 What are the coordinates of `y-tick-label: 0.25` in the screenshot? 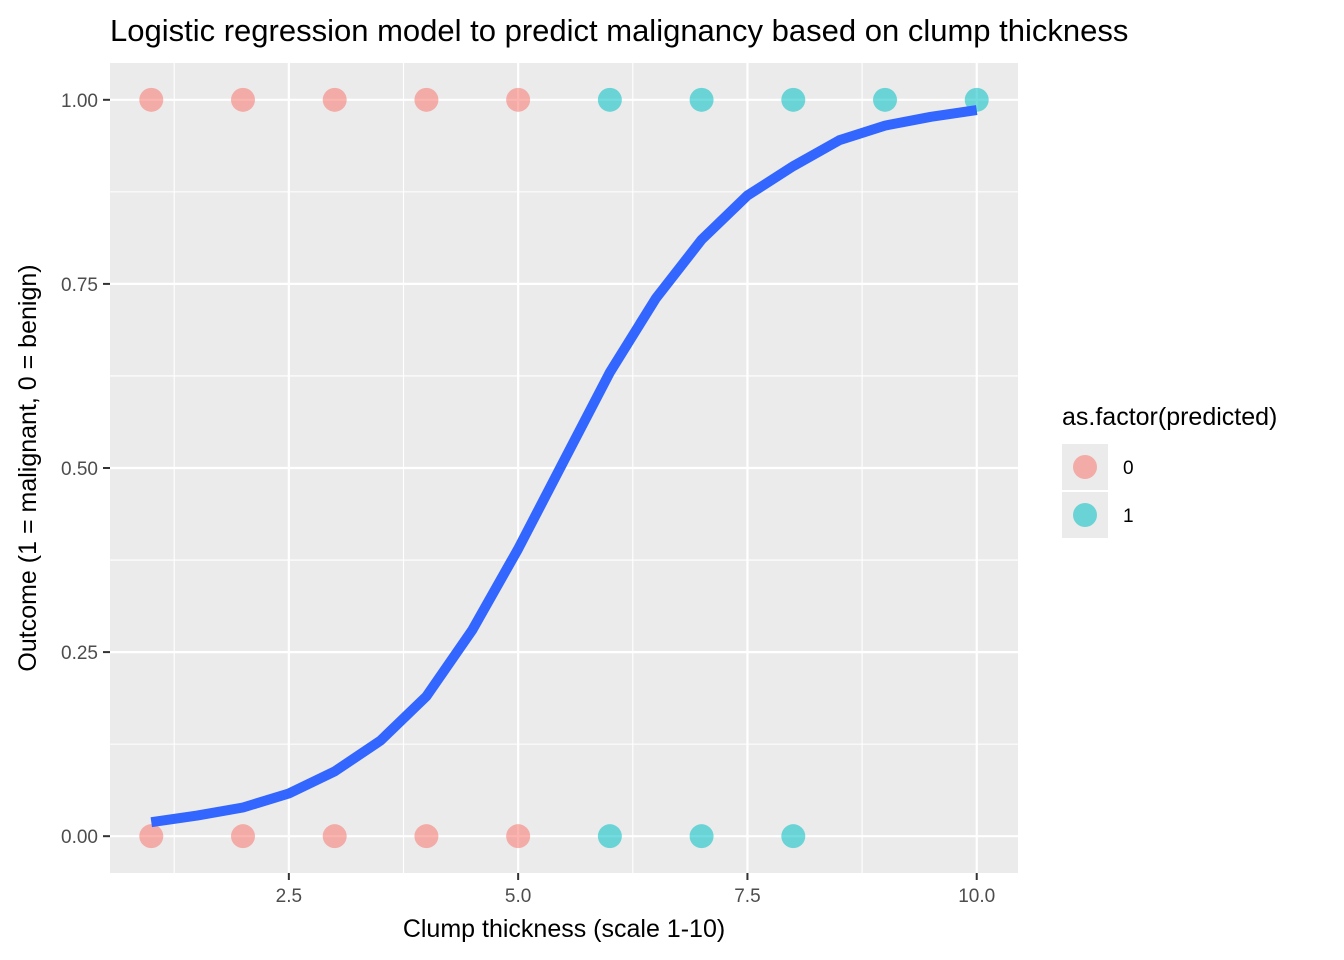 It's located at (79, 653).